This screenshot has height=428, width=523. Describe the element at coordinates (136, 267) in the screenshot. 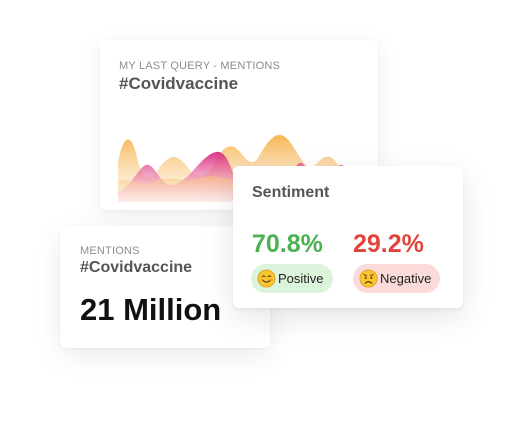

I see `mentions-hashtag: #Covidvaccine` at that location.